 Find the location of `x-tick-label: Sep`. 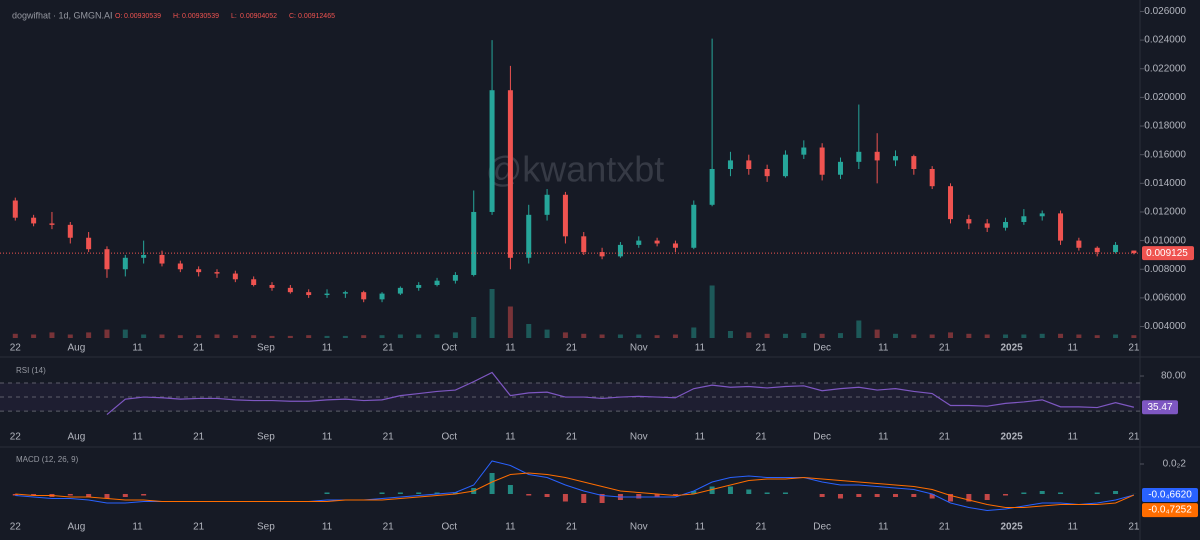

x-tick-label: Sep is located at coordinates (266, 437).